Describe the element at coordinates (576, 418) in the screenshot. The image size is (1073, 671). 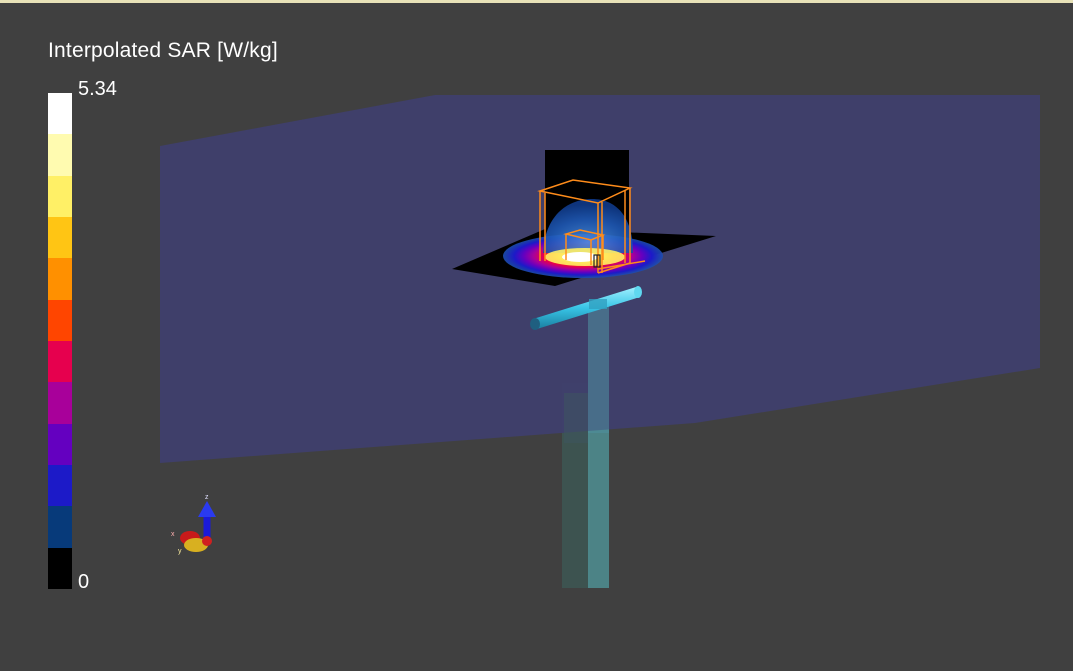
I see `mast-shadow-through-plane` at that location.